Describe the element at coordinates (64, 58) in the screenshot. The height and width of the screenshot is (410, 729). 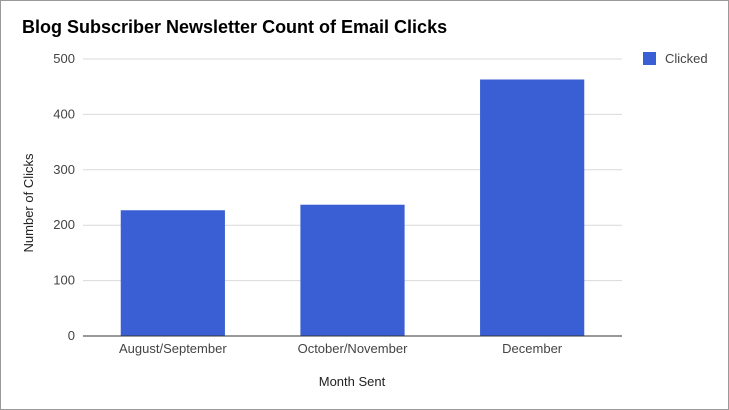
I see `y-tick-label: 500` at that location.